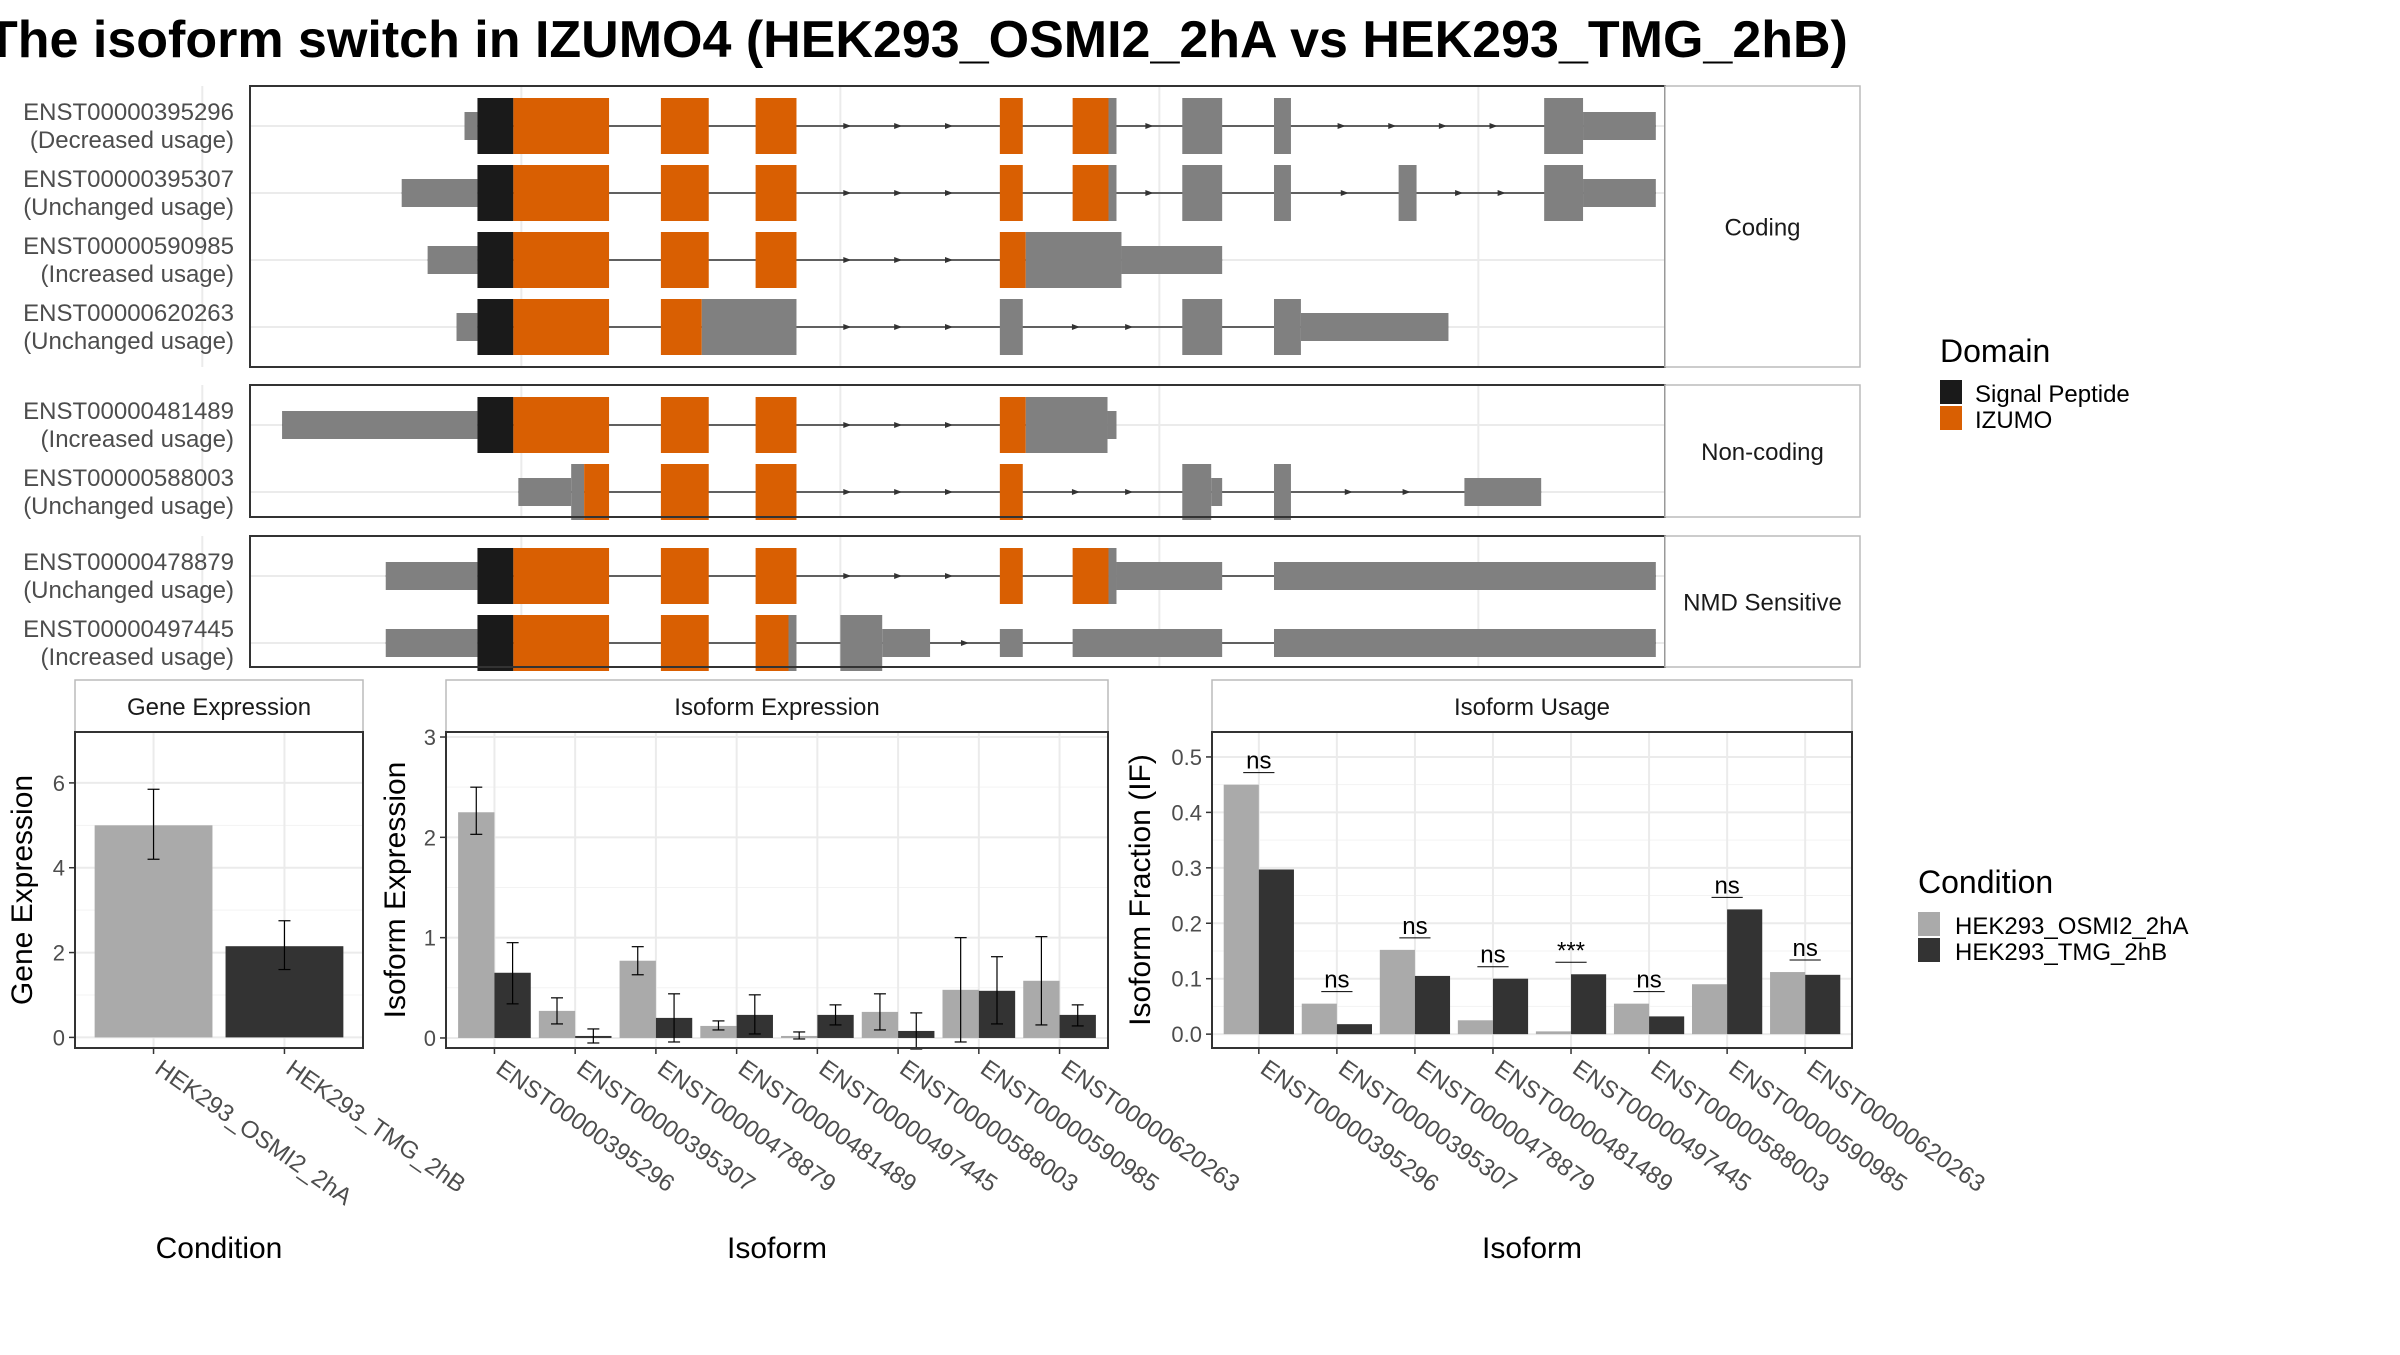 This screenshot has height=1355, width=2400. What do you see at coordinates (395, 890) in the screenshot?
I see `y-axis-title: Isoform Expression` at bounding box center [395, 890].